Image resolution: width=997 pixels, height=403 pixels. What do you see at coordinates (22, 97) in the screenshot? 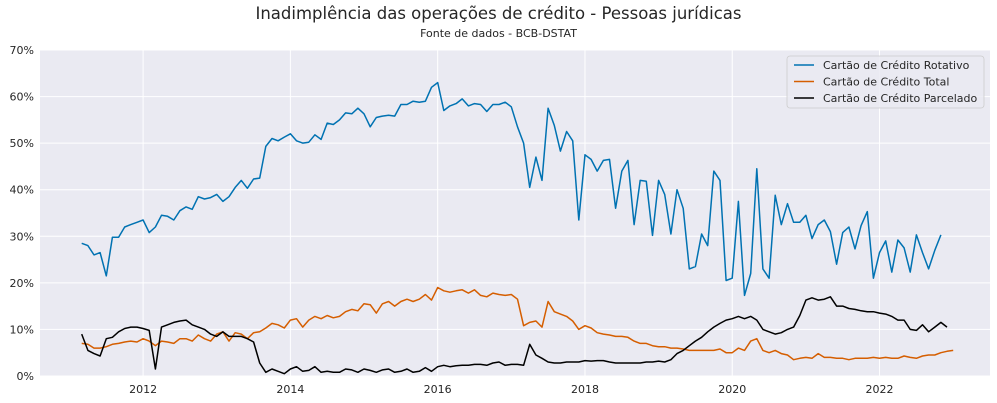
I see `y-tick-label: 60%` at bounding box center [22, 97].